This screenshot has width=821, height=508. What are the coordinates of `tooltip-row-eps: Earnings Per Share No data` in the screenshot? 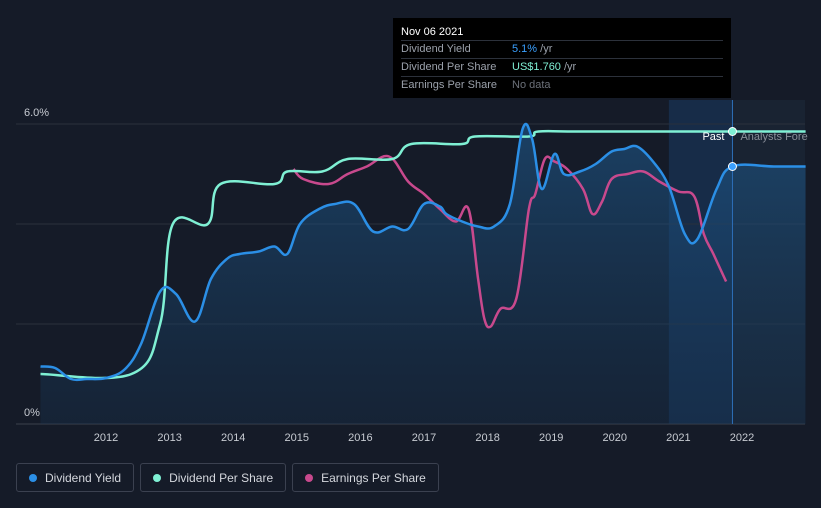 It's located at (562, 85).